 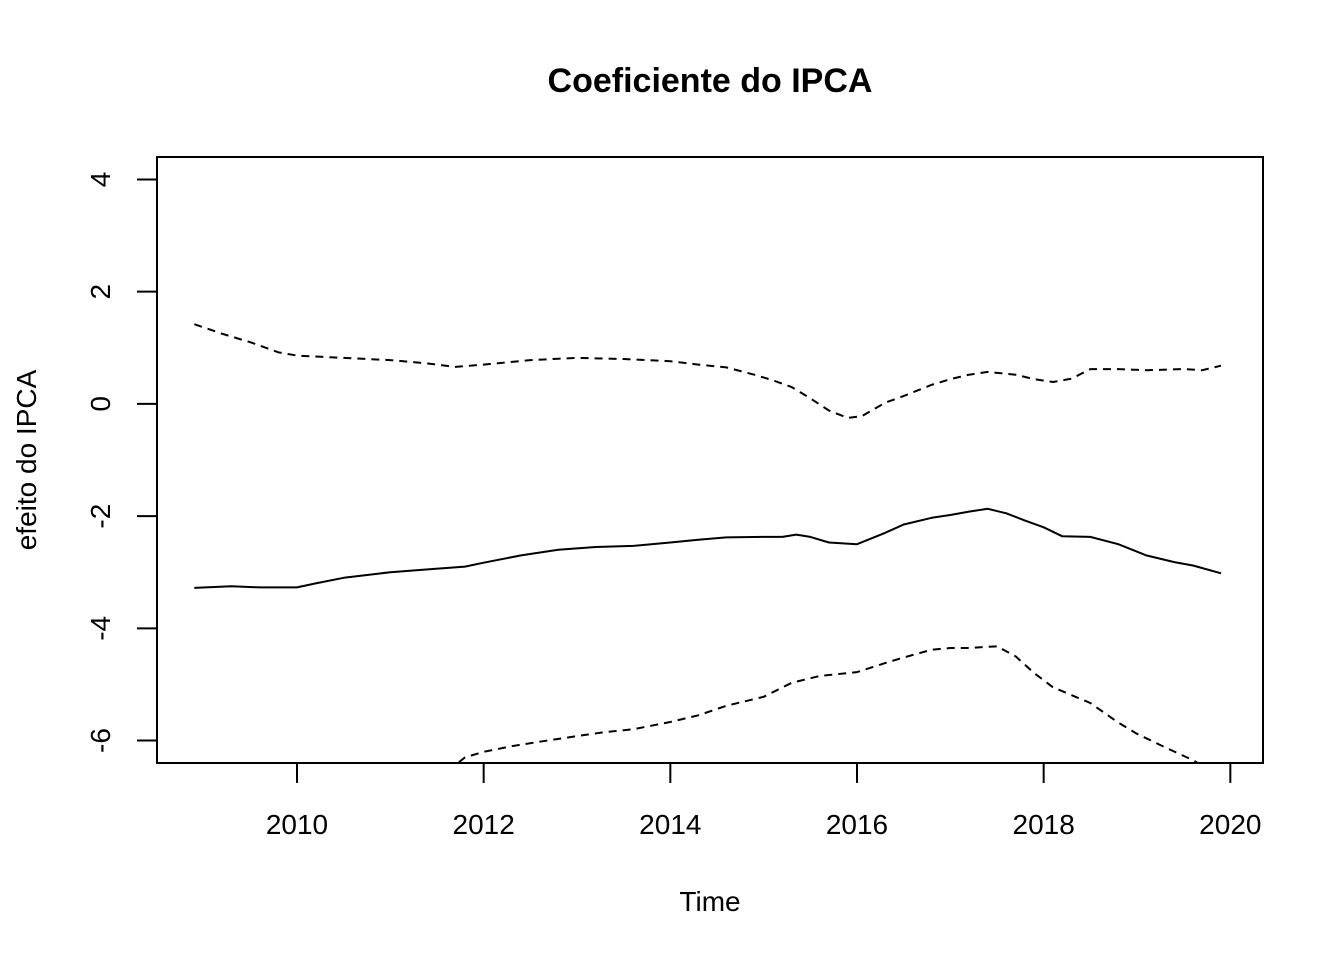 I want to click on y-tick-label: -2, so click(x=100, y=516).